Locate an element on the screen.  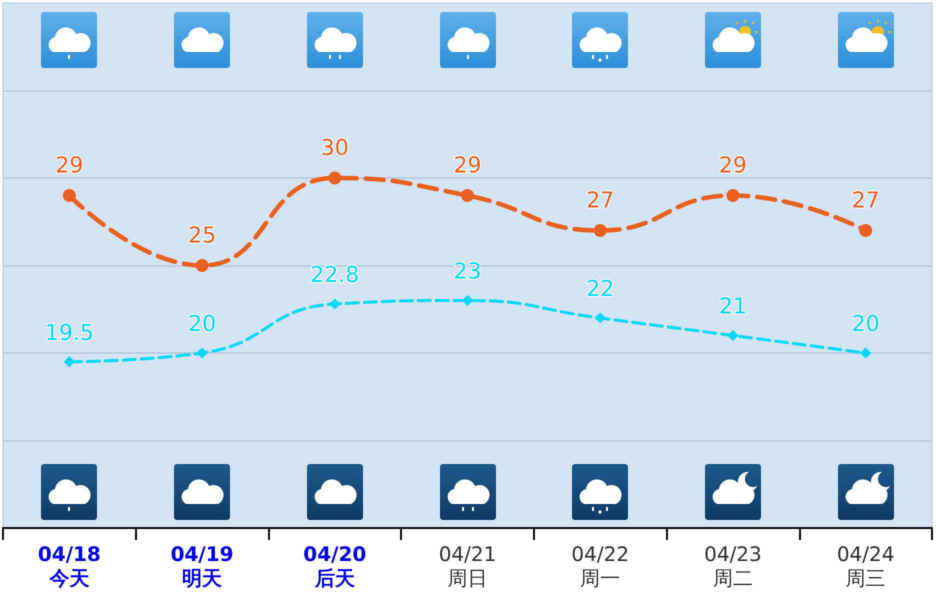
data-label: 22 is located at coordinates (600, 289).